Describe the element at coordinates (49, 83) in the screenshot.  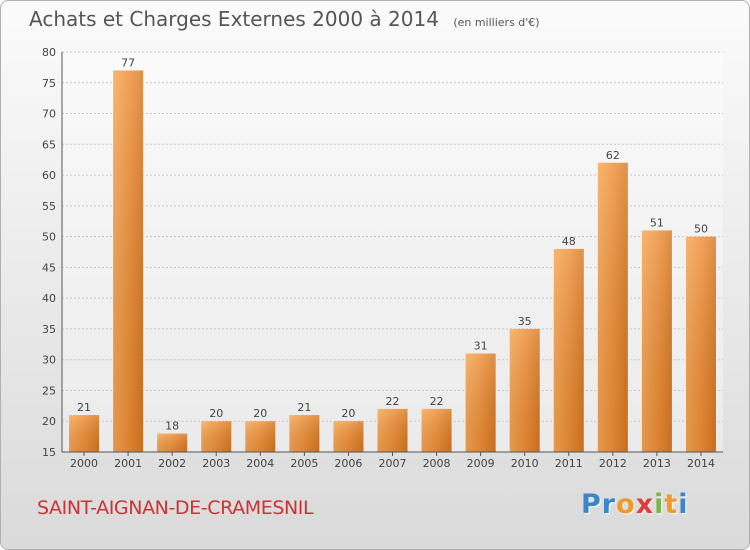
I see `y-tick-label: 75` at that location.